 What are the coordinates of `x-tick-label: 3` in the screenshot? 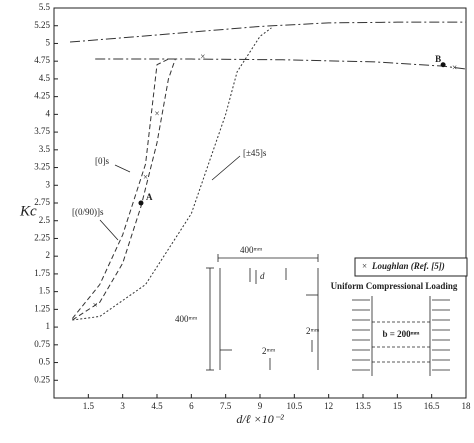 It's located at (122, 406).